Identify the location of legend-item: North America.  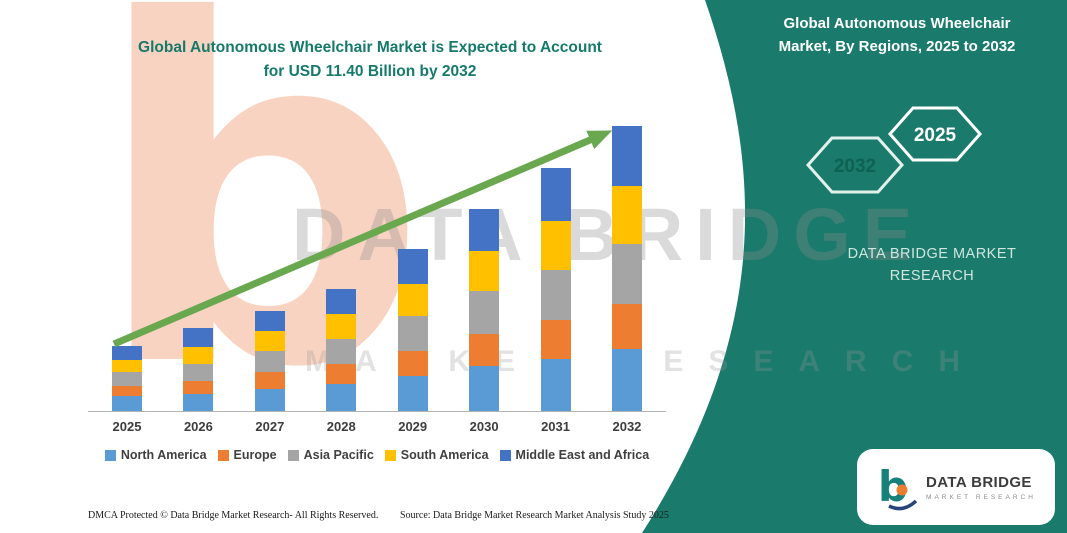
(155, 455).